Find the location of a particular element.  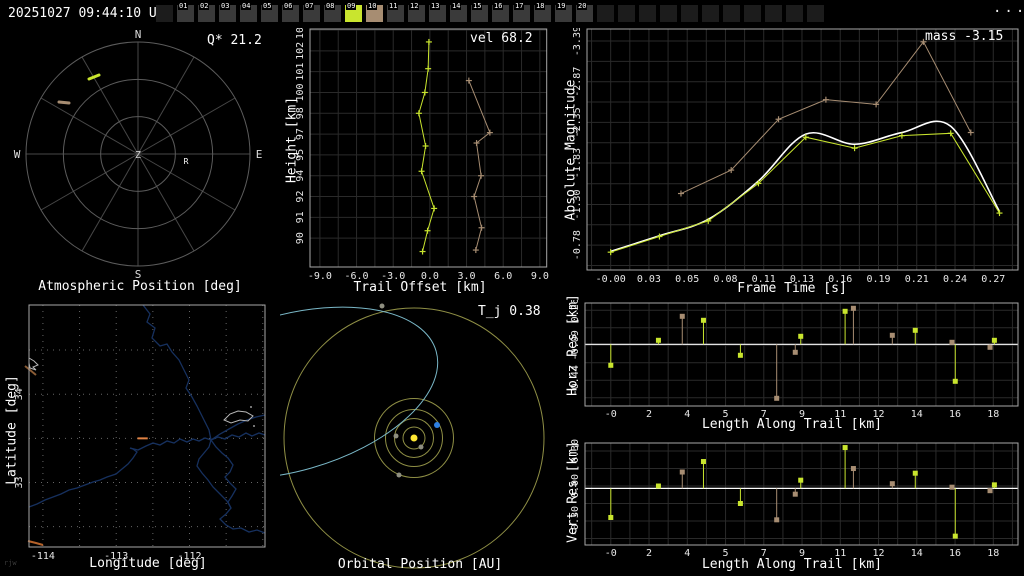

svg-text: 33 is located at coordinates (19, 483).